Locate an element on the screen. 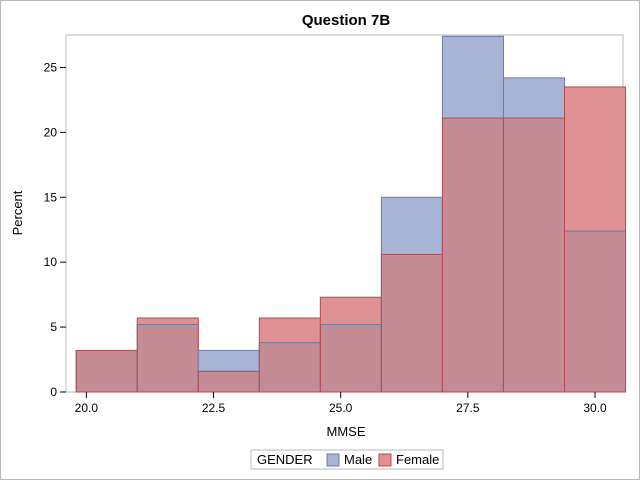 The width and height of the screenshot is (640, 480). x-tick-label-2: 25.0 is located at coordinates (341, 408).